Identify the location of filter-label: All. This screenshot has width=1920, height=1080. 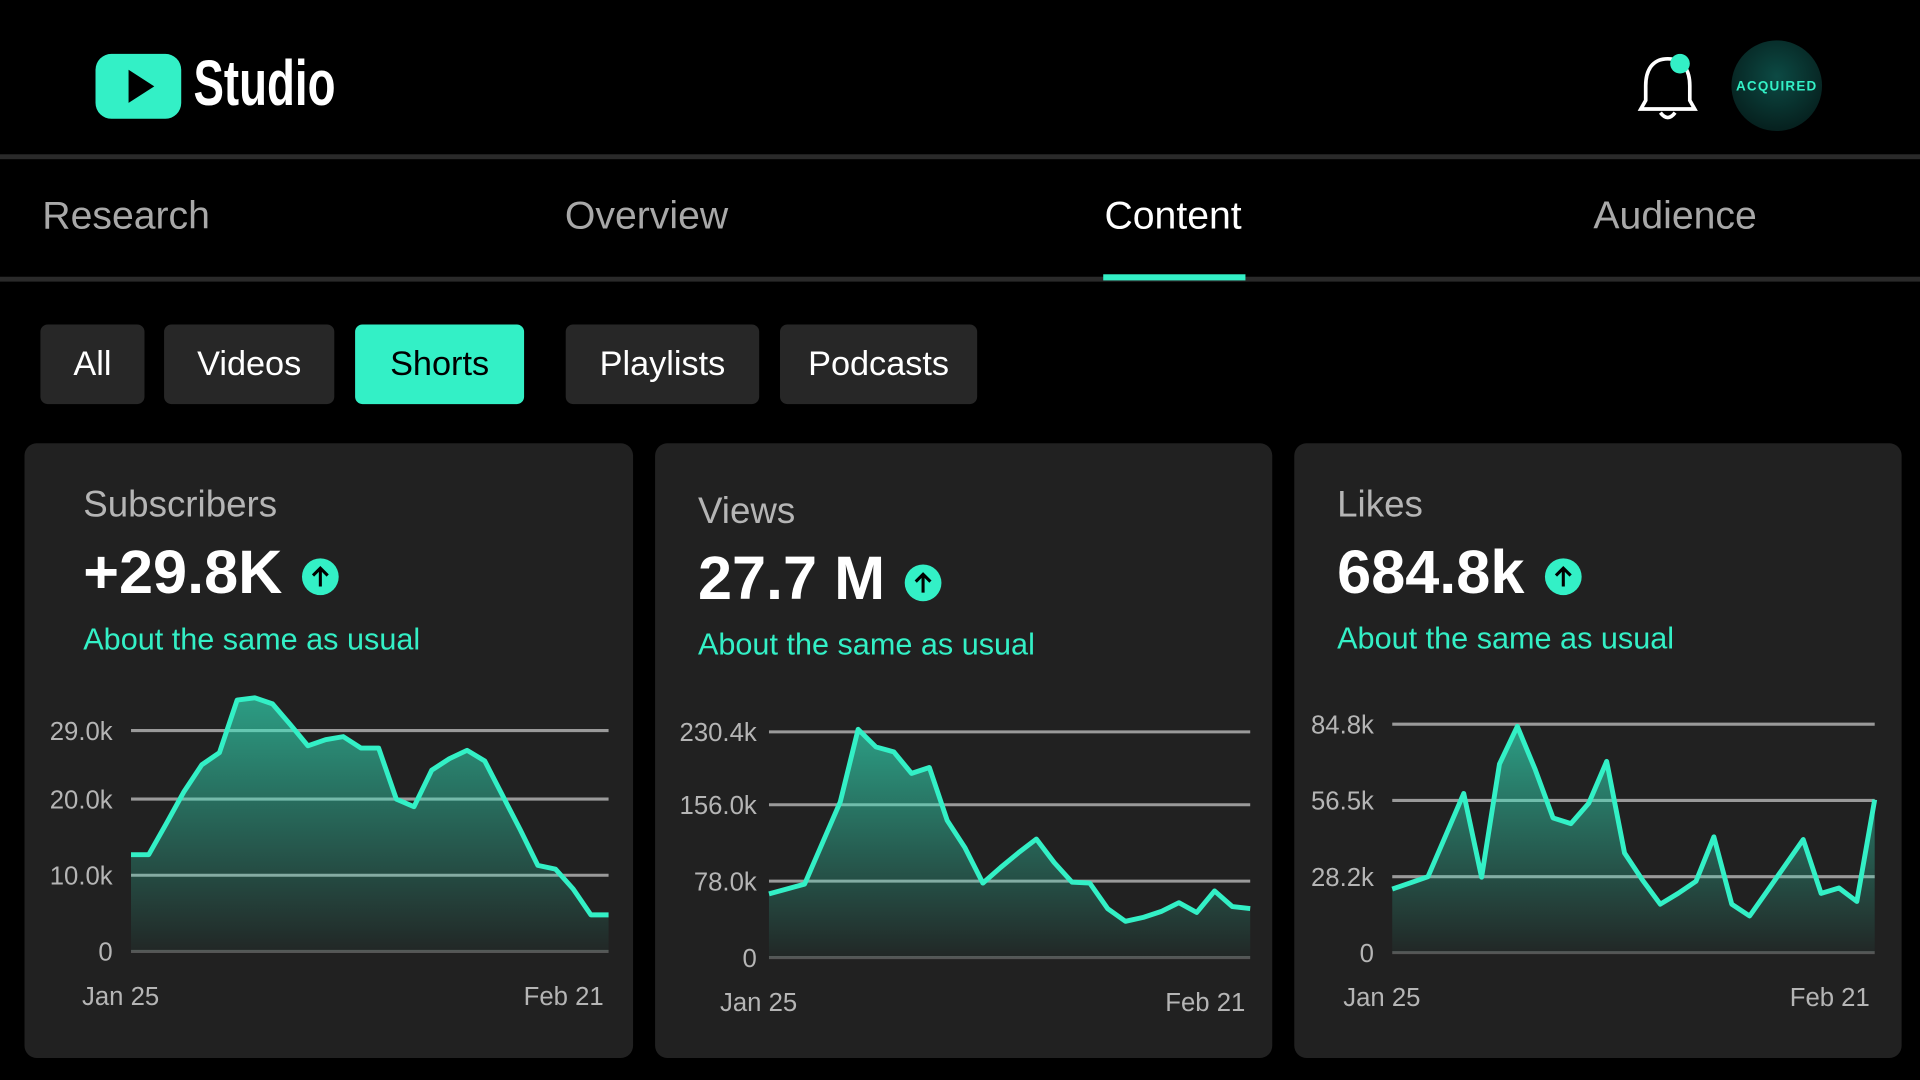
(92, 364).